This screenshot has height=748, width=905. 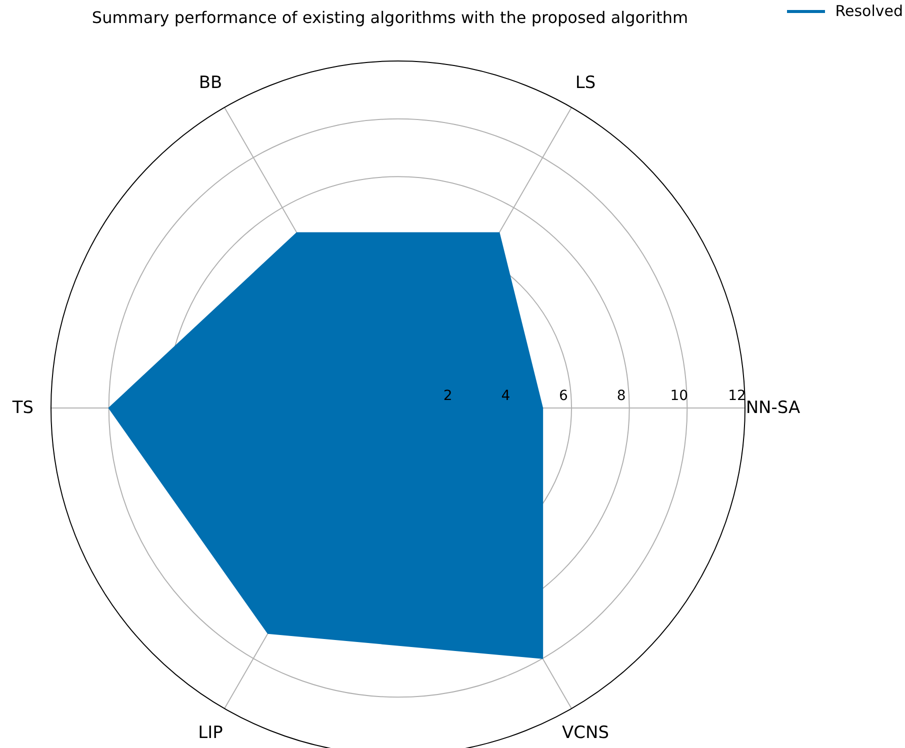 What do you see at coordinates (563, 396) in the screenshot?
I see `y-tick-label: 6` at bounding box center [563, 396].